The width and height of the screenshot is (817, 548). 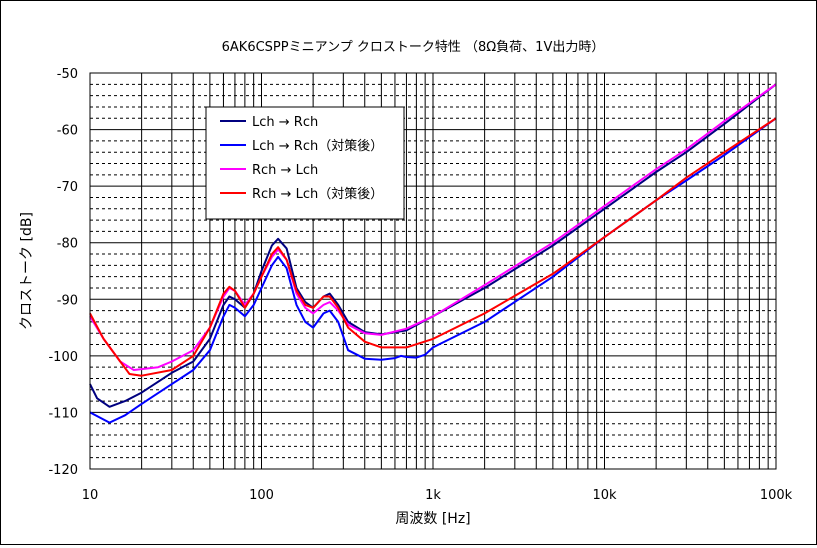 I want to click on y-axis-label: クロストーク [dB], so click(x=27, y=271).